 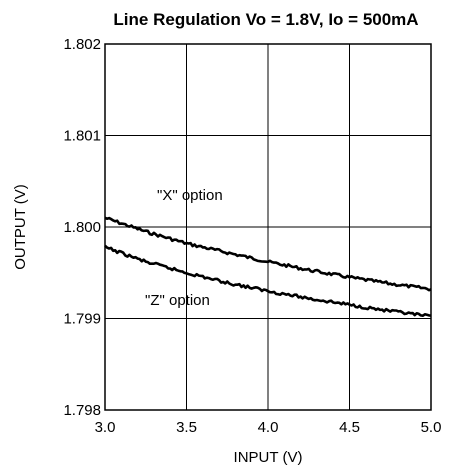 I want to click on chart-title: Line Regulation Vo = 1.8V, Io = 500mA, so click(x=265, y=19).